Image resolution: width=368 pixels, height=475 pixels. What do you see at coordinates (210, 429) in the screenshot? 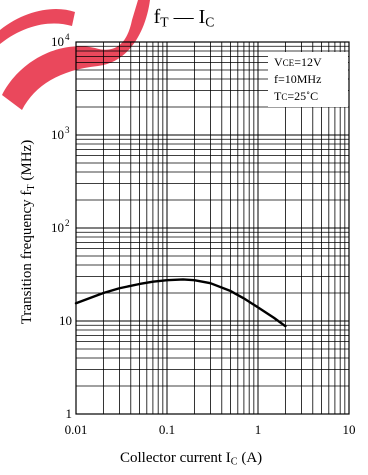
I see `x-tick-labels: 0.01 0.1 1 10` at bounding box center [210, 429].